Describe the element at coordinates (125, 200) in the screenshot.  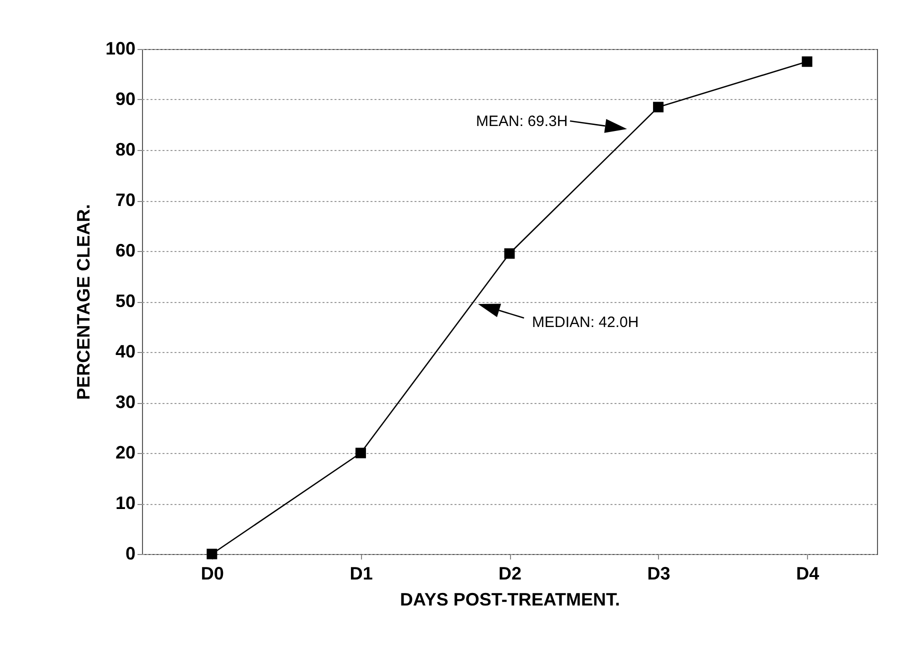
I see `y-tick-label: 70` at that location.